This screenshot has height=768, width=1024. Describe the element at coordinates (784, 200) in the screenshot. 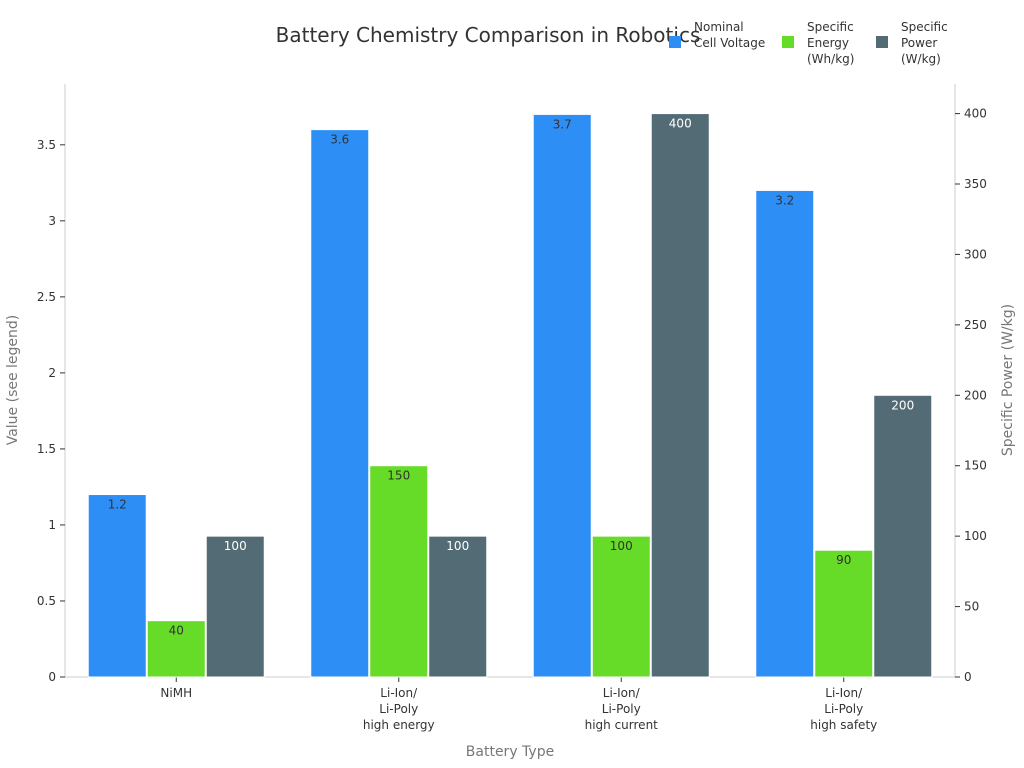

I see `bar-value-label: 3.2` at that location.